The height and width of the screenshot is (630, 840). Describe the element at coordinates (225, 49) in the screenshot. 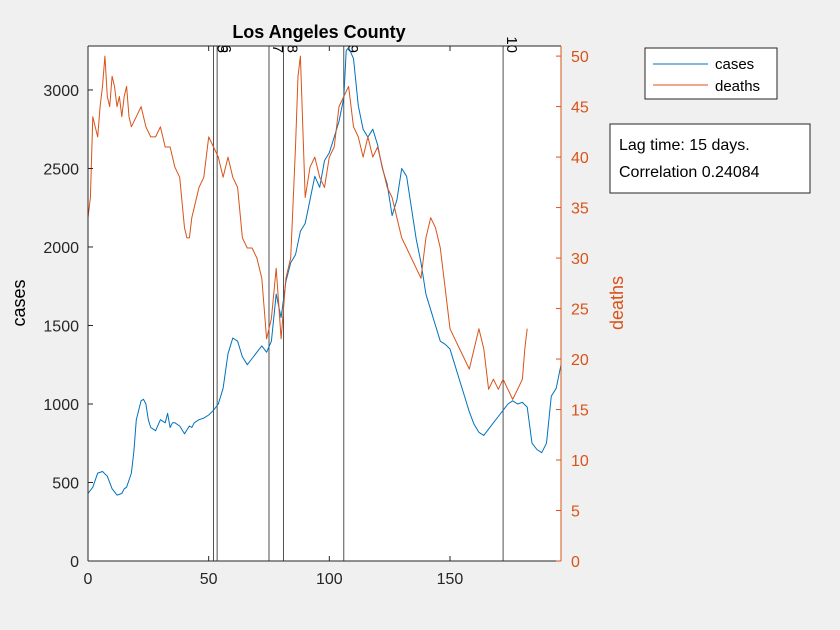

I see `vertical-marker-label-6: 6` at that location.